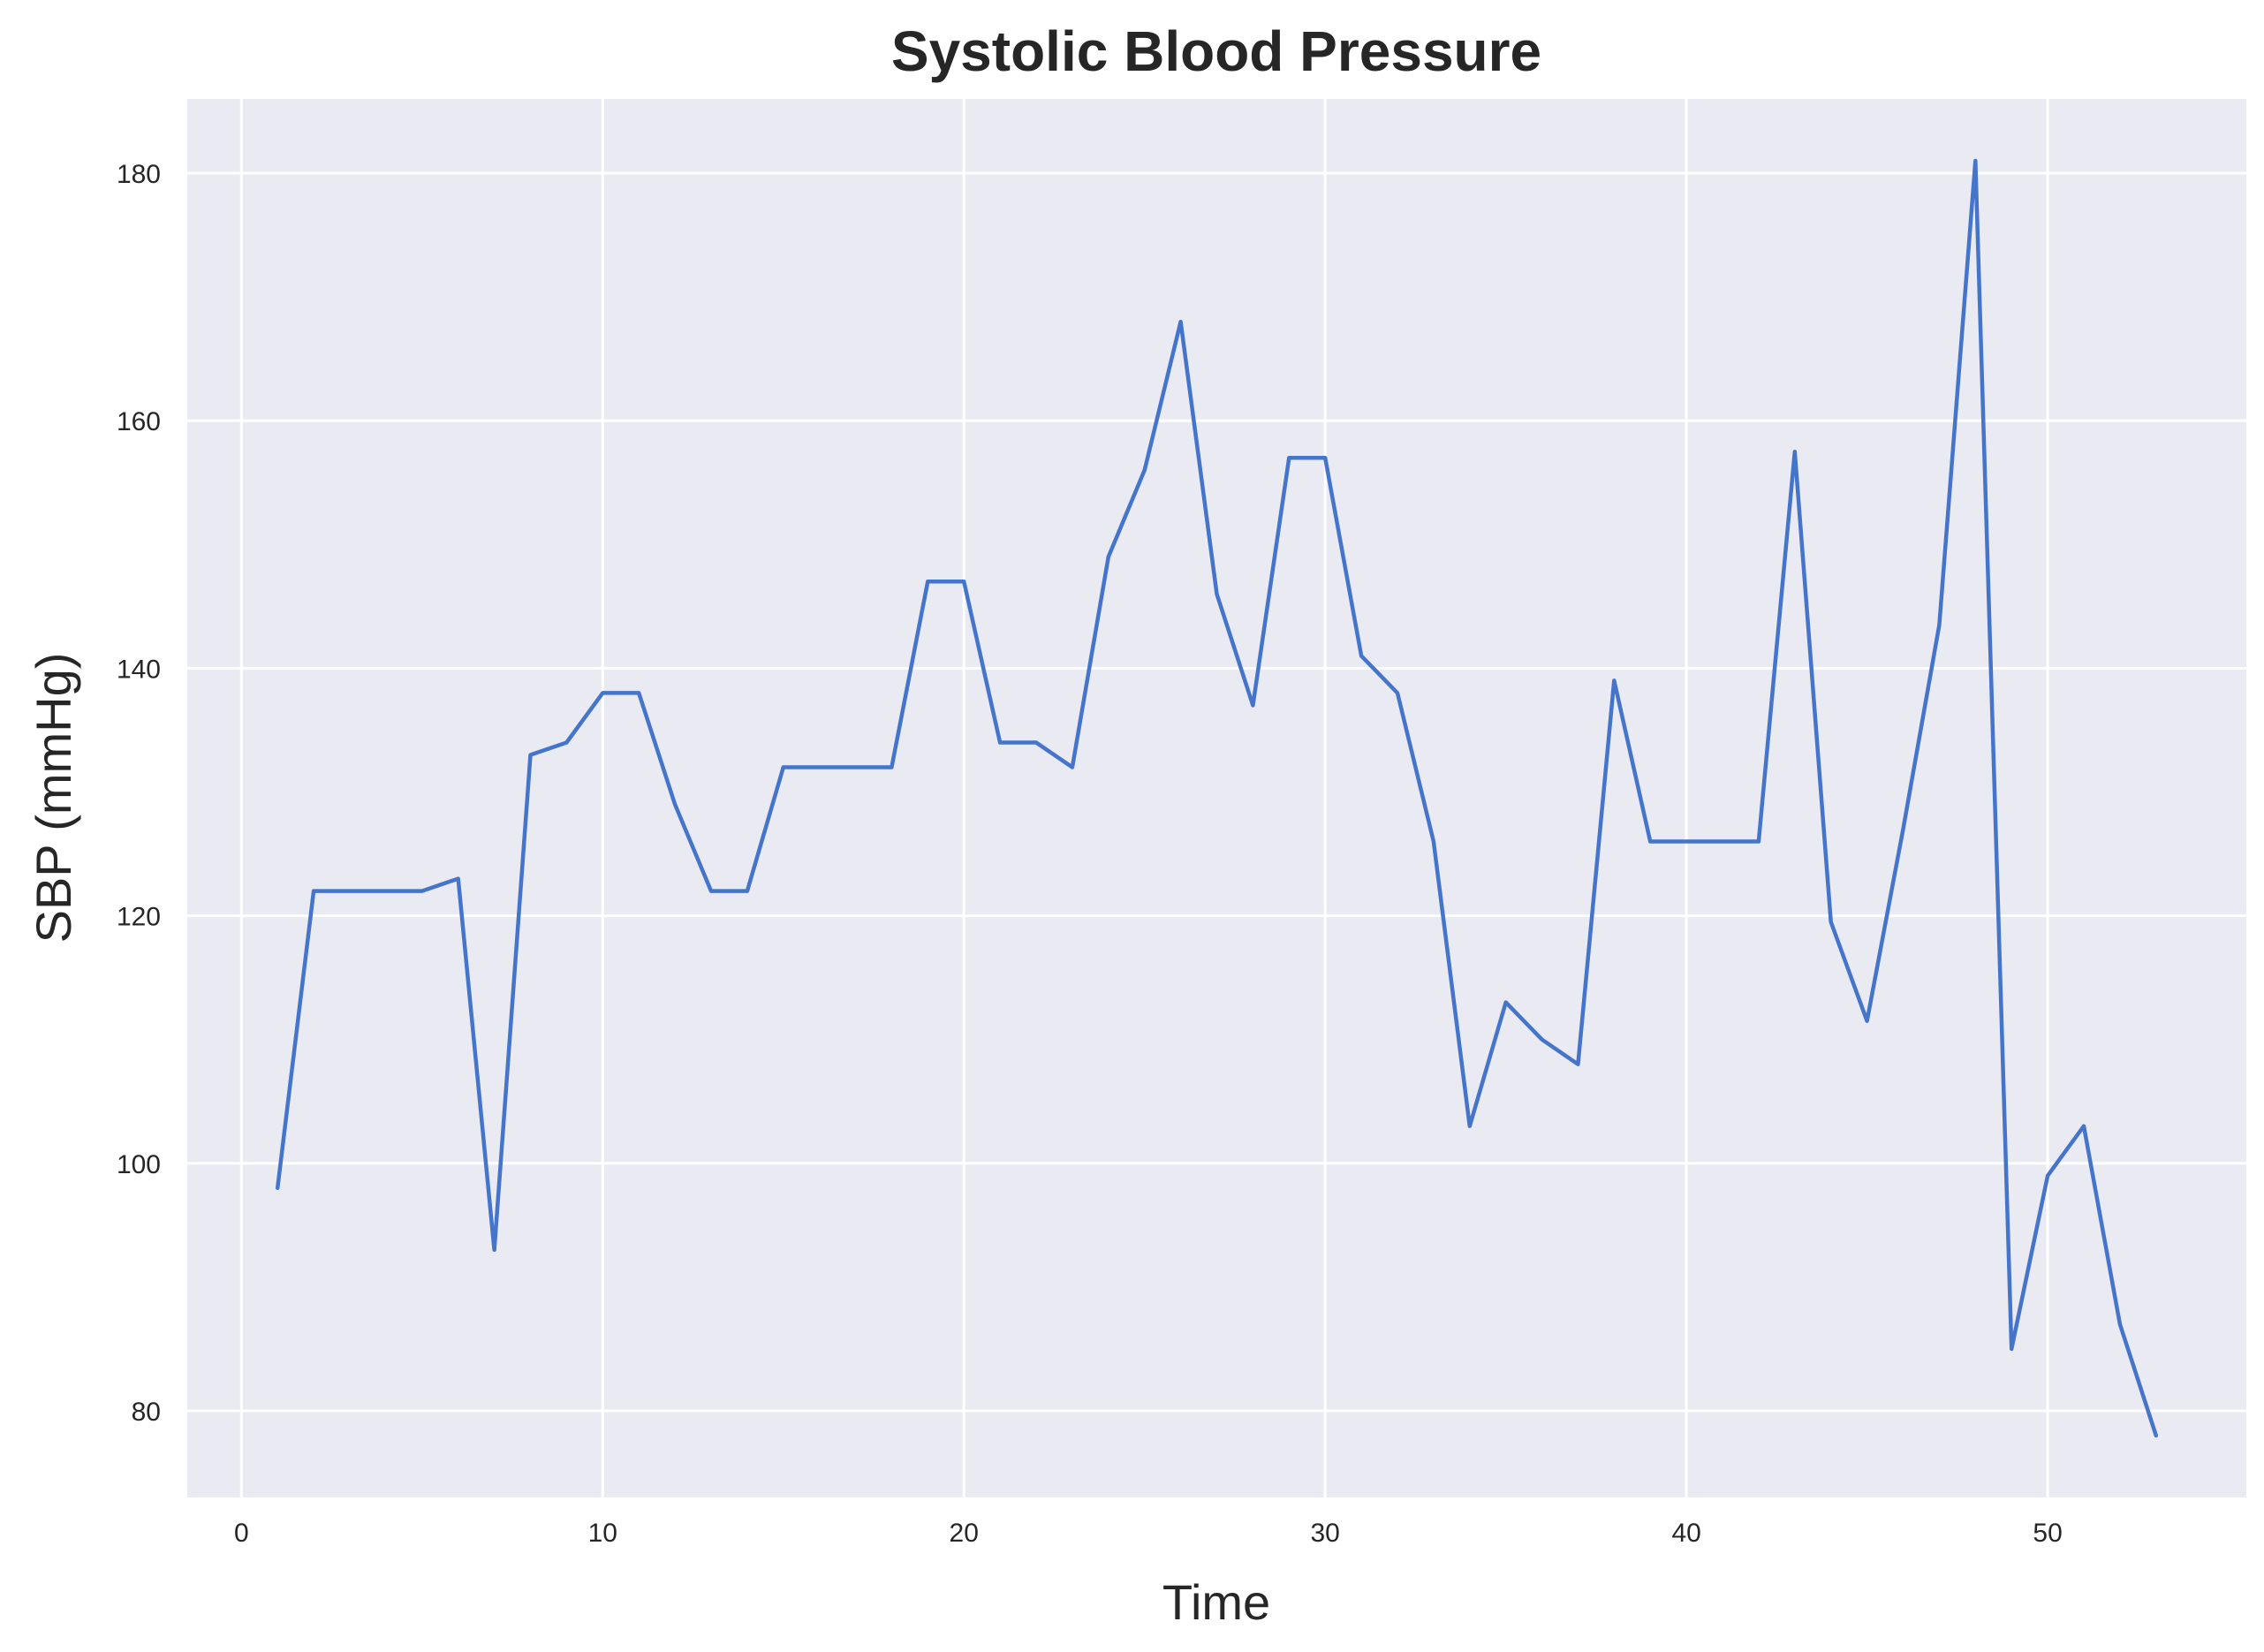 This screenshot has height=1652, width=2264. What do you see at coordinates (139, 1164) in the screenshot?
I see `y-tick-label: 100` at bounding box center [139, 1164].